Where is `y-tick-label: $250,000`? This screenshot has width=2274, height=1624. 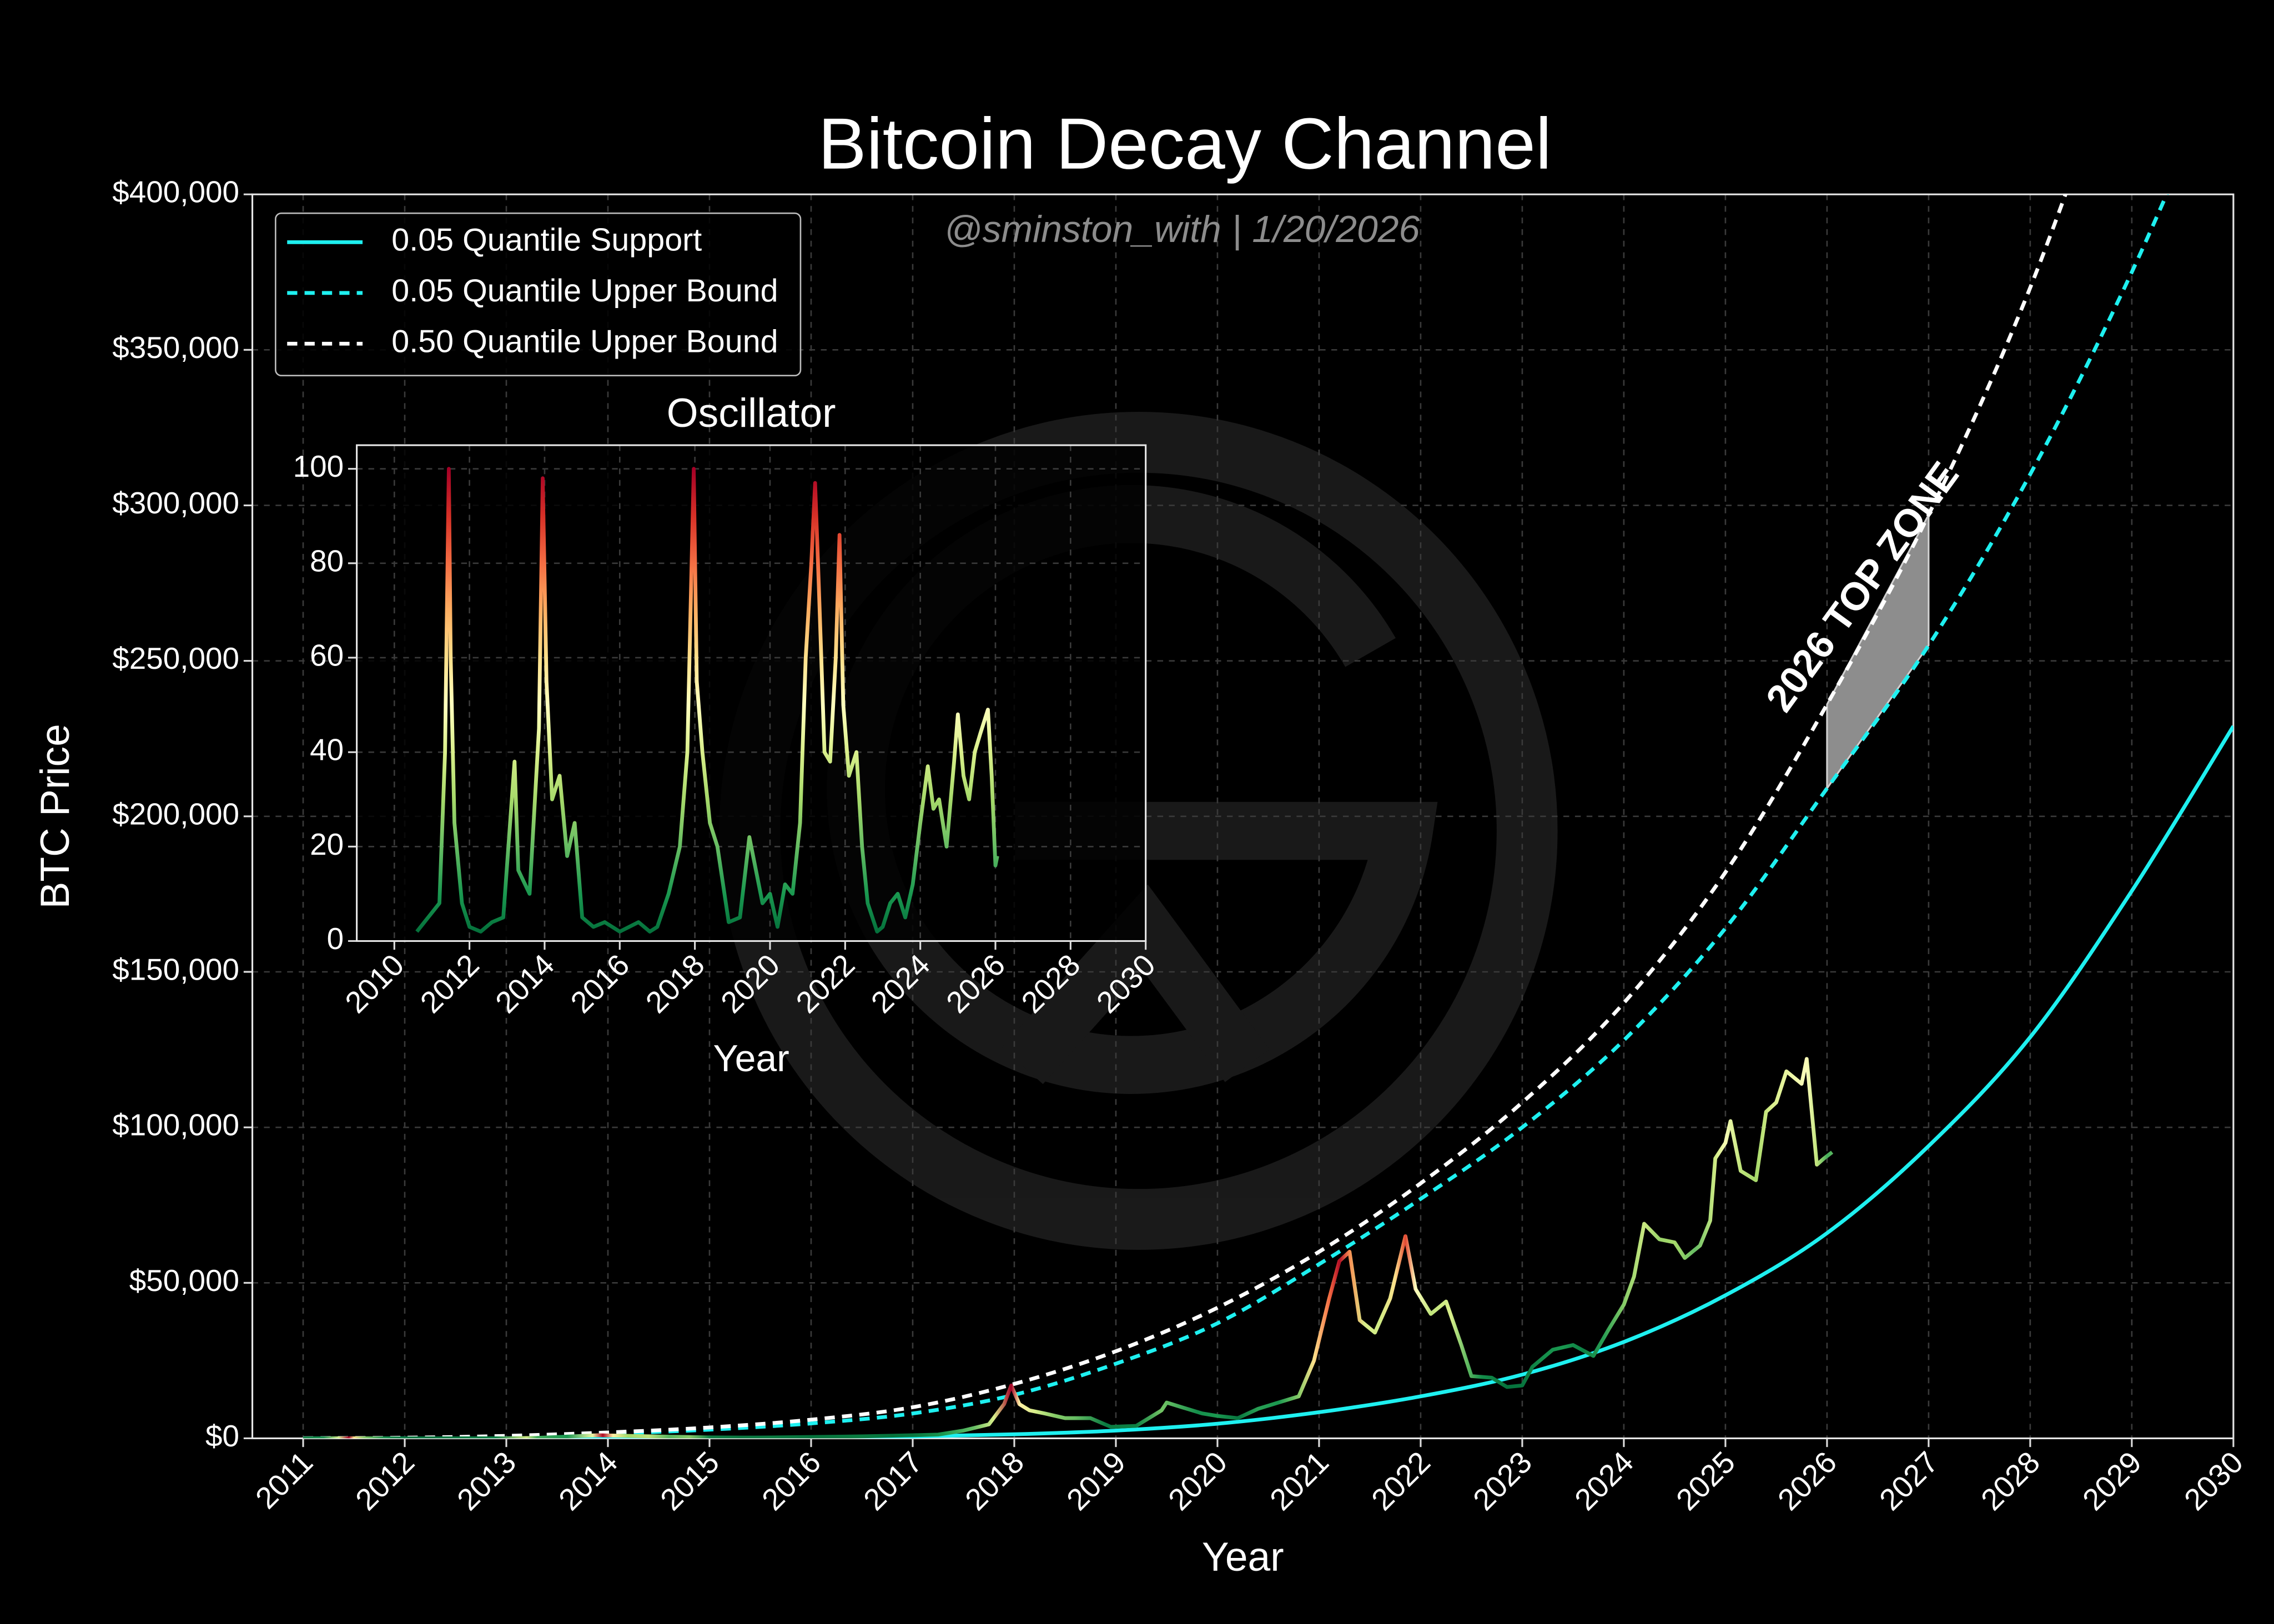
y-tick-label: $250,000 is located at coordinates (175, 658).